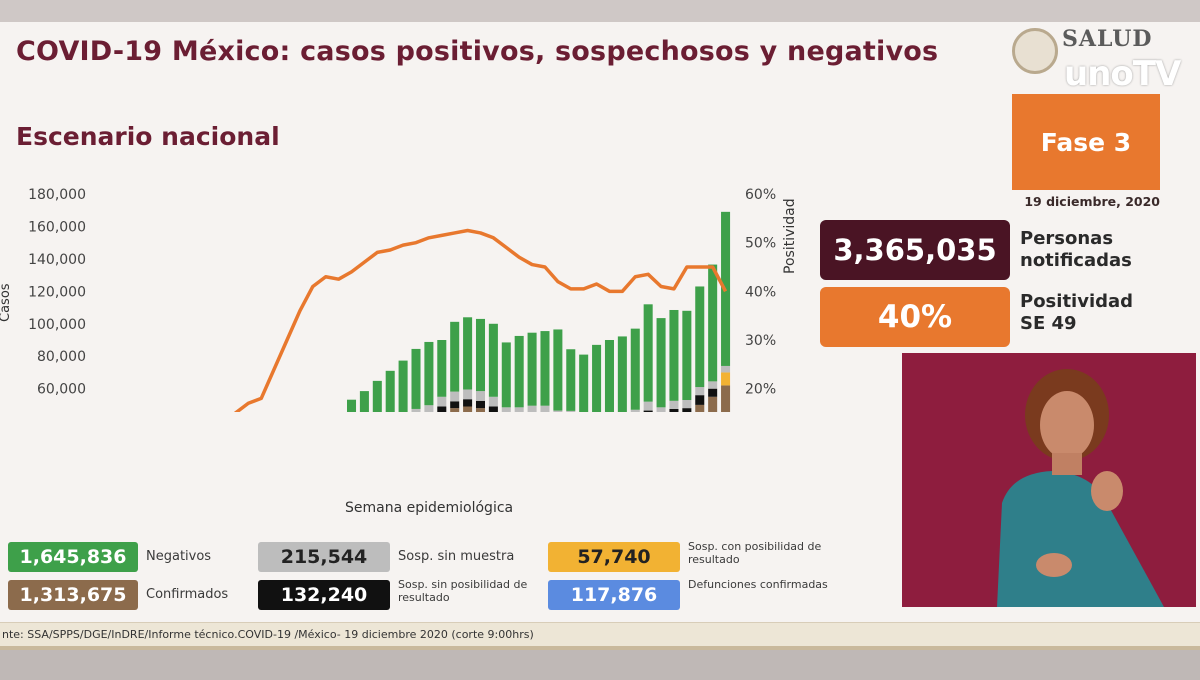 This screenshot has height=680, width=1200. Describe the element at coordinates (1076, 260) in the screenshot. I see `notified-label-line2: notificadas` at that location.